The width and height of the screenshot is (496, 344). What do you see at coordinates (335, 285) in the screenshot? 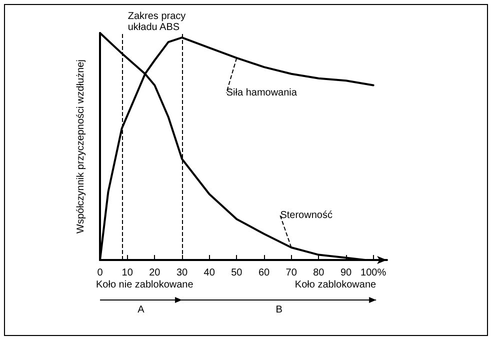
I see `text: Koło zablokowane` at bounding box center [335, 285].